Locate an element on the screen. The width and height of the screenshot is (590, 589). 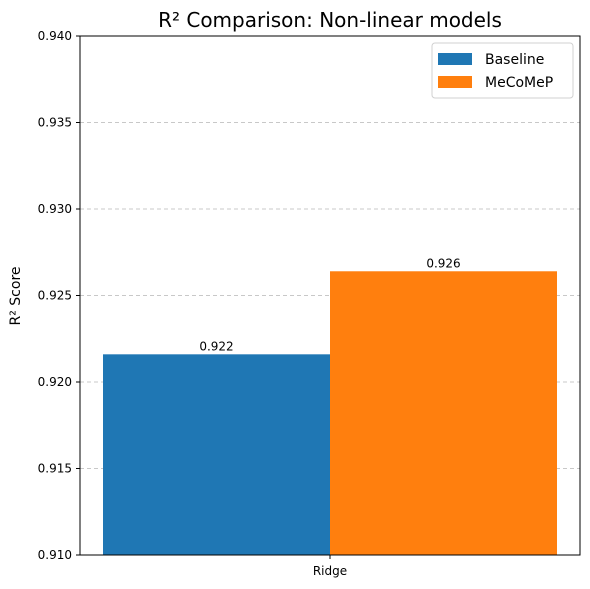
x-tick-label: Ridge is located at coordinates (330, 571).